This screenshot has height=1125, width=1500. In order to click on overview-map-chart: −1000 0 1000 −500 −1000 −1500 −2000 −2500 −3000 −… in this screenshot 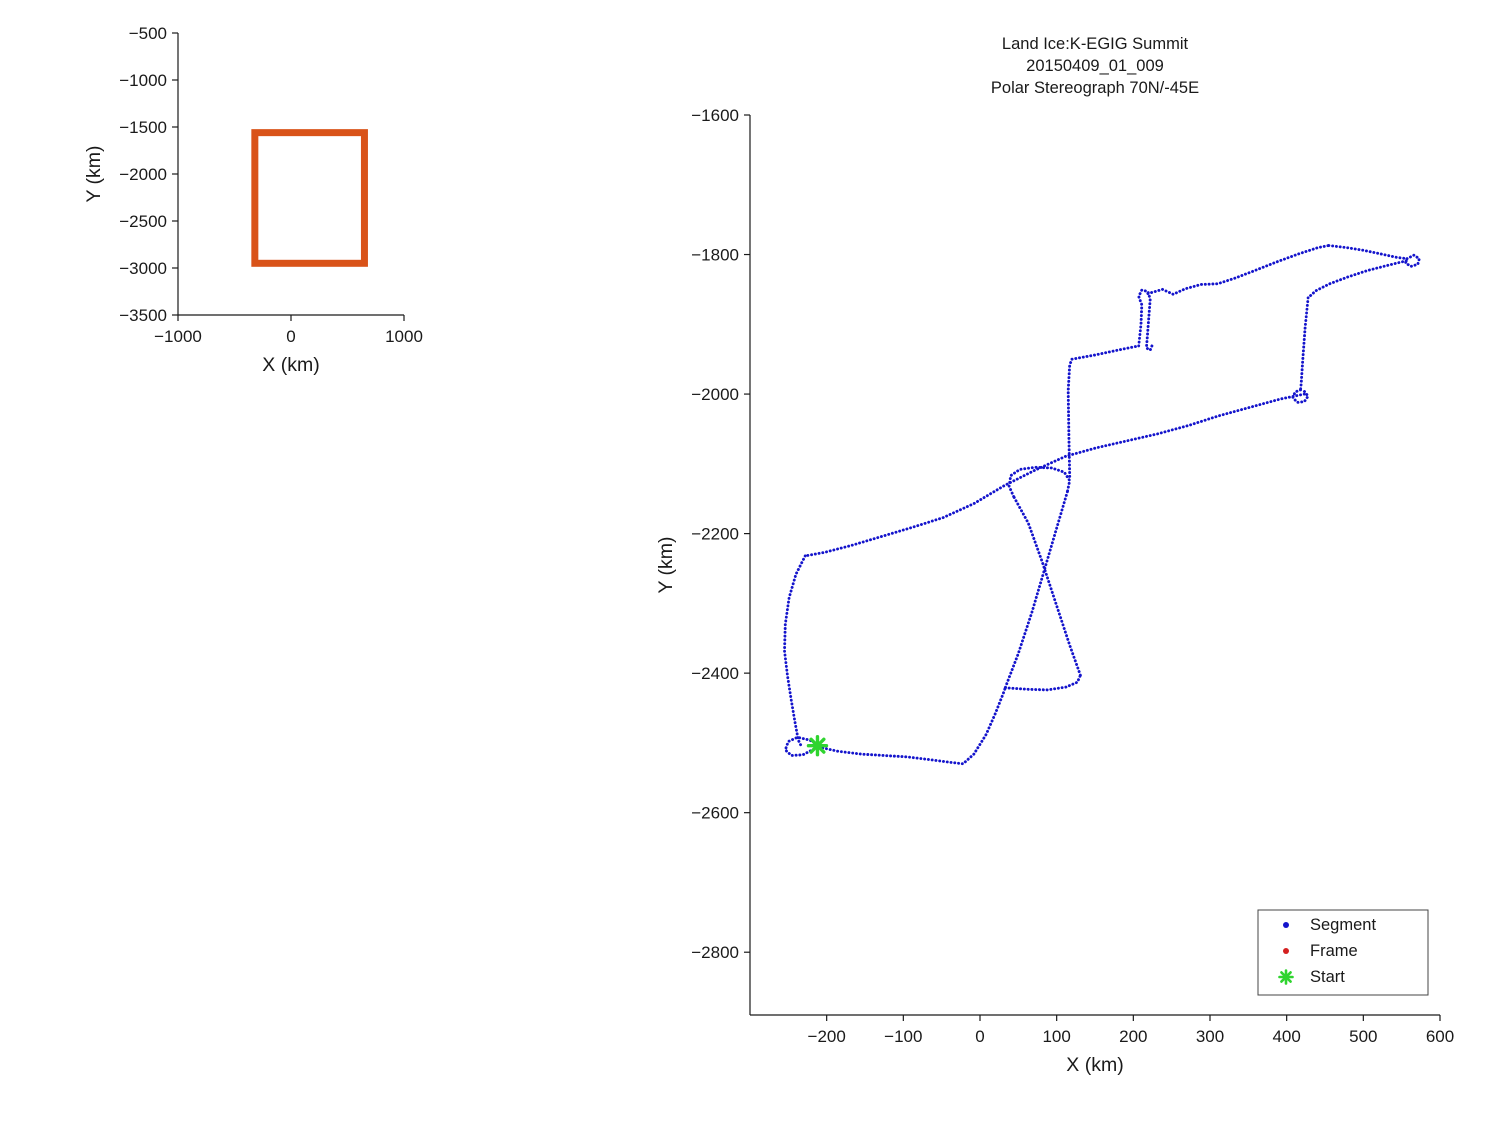, I will do `click(253, 200)`.